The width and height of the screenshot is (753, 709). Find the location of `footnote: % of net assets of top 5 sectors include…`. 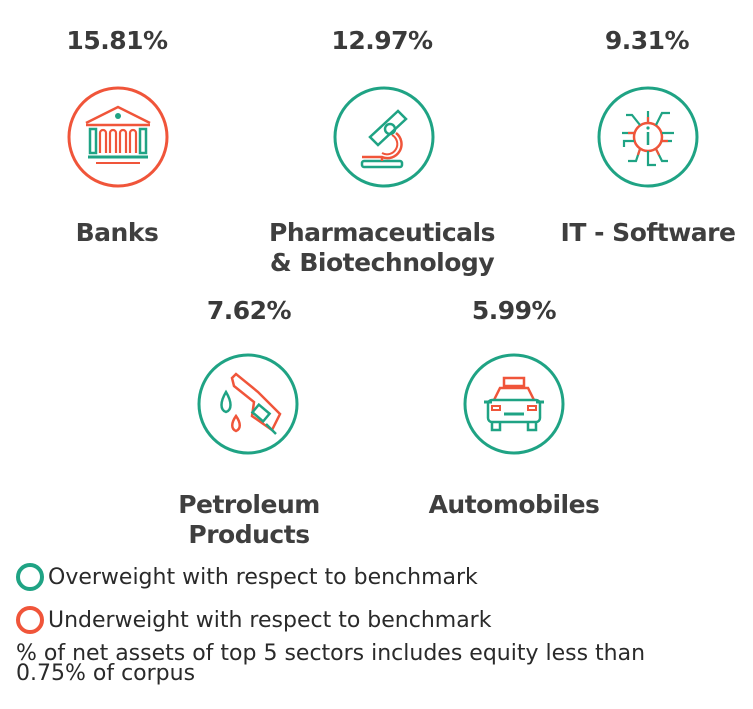

footnote: % of net assets of top 5 sectors include… is located at coordinates (381, 663).